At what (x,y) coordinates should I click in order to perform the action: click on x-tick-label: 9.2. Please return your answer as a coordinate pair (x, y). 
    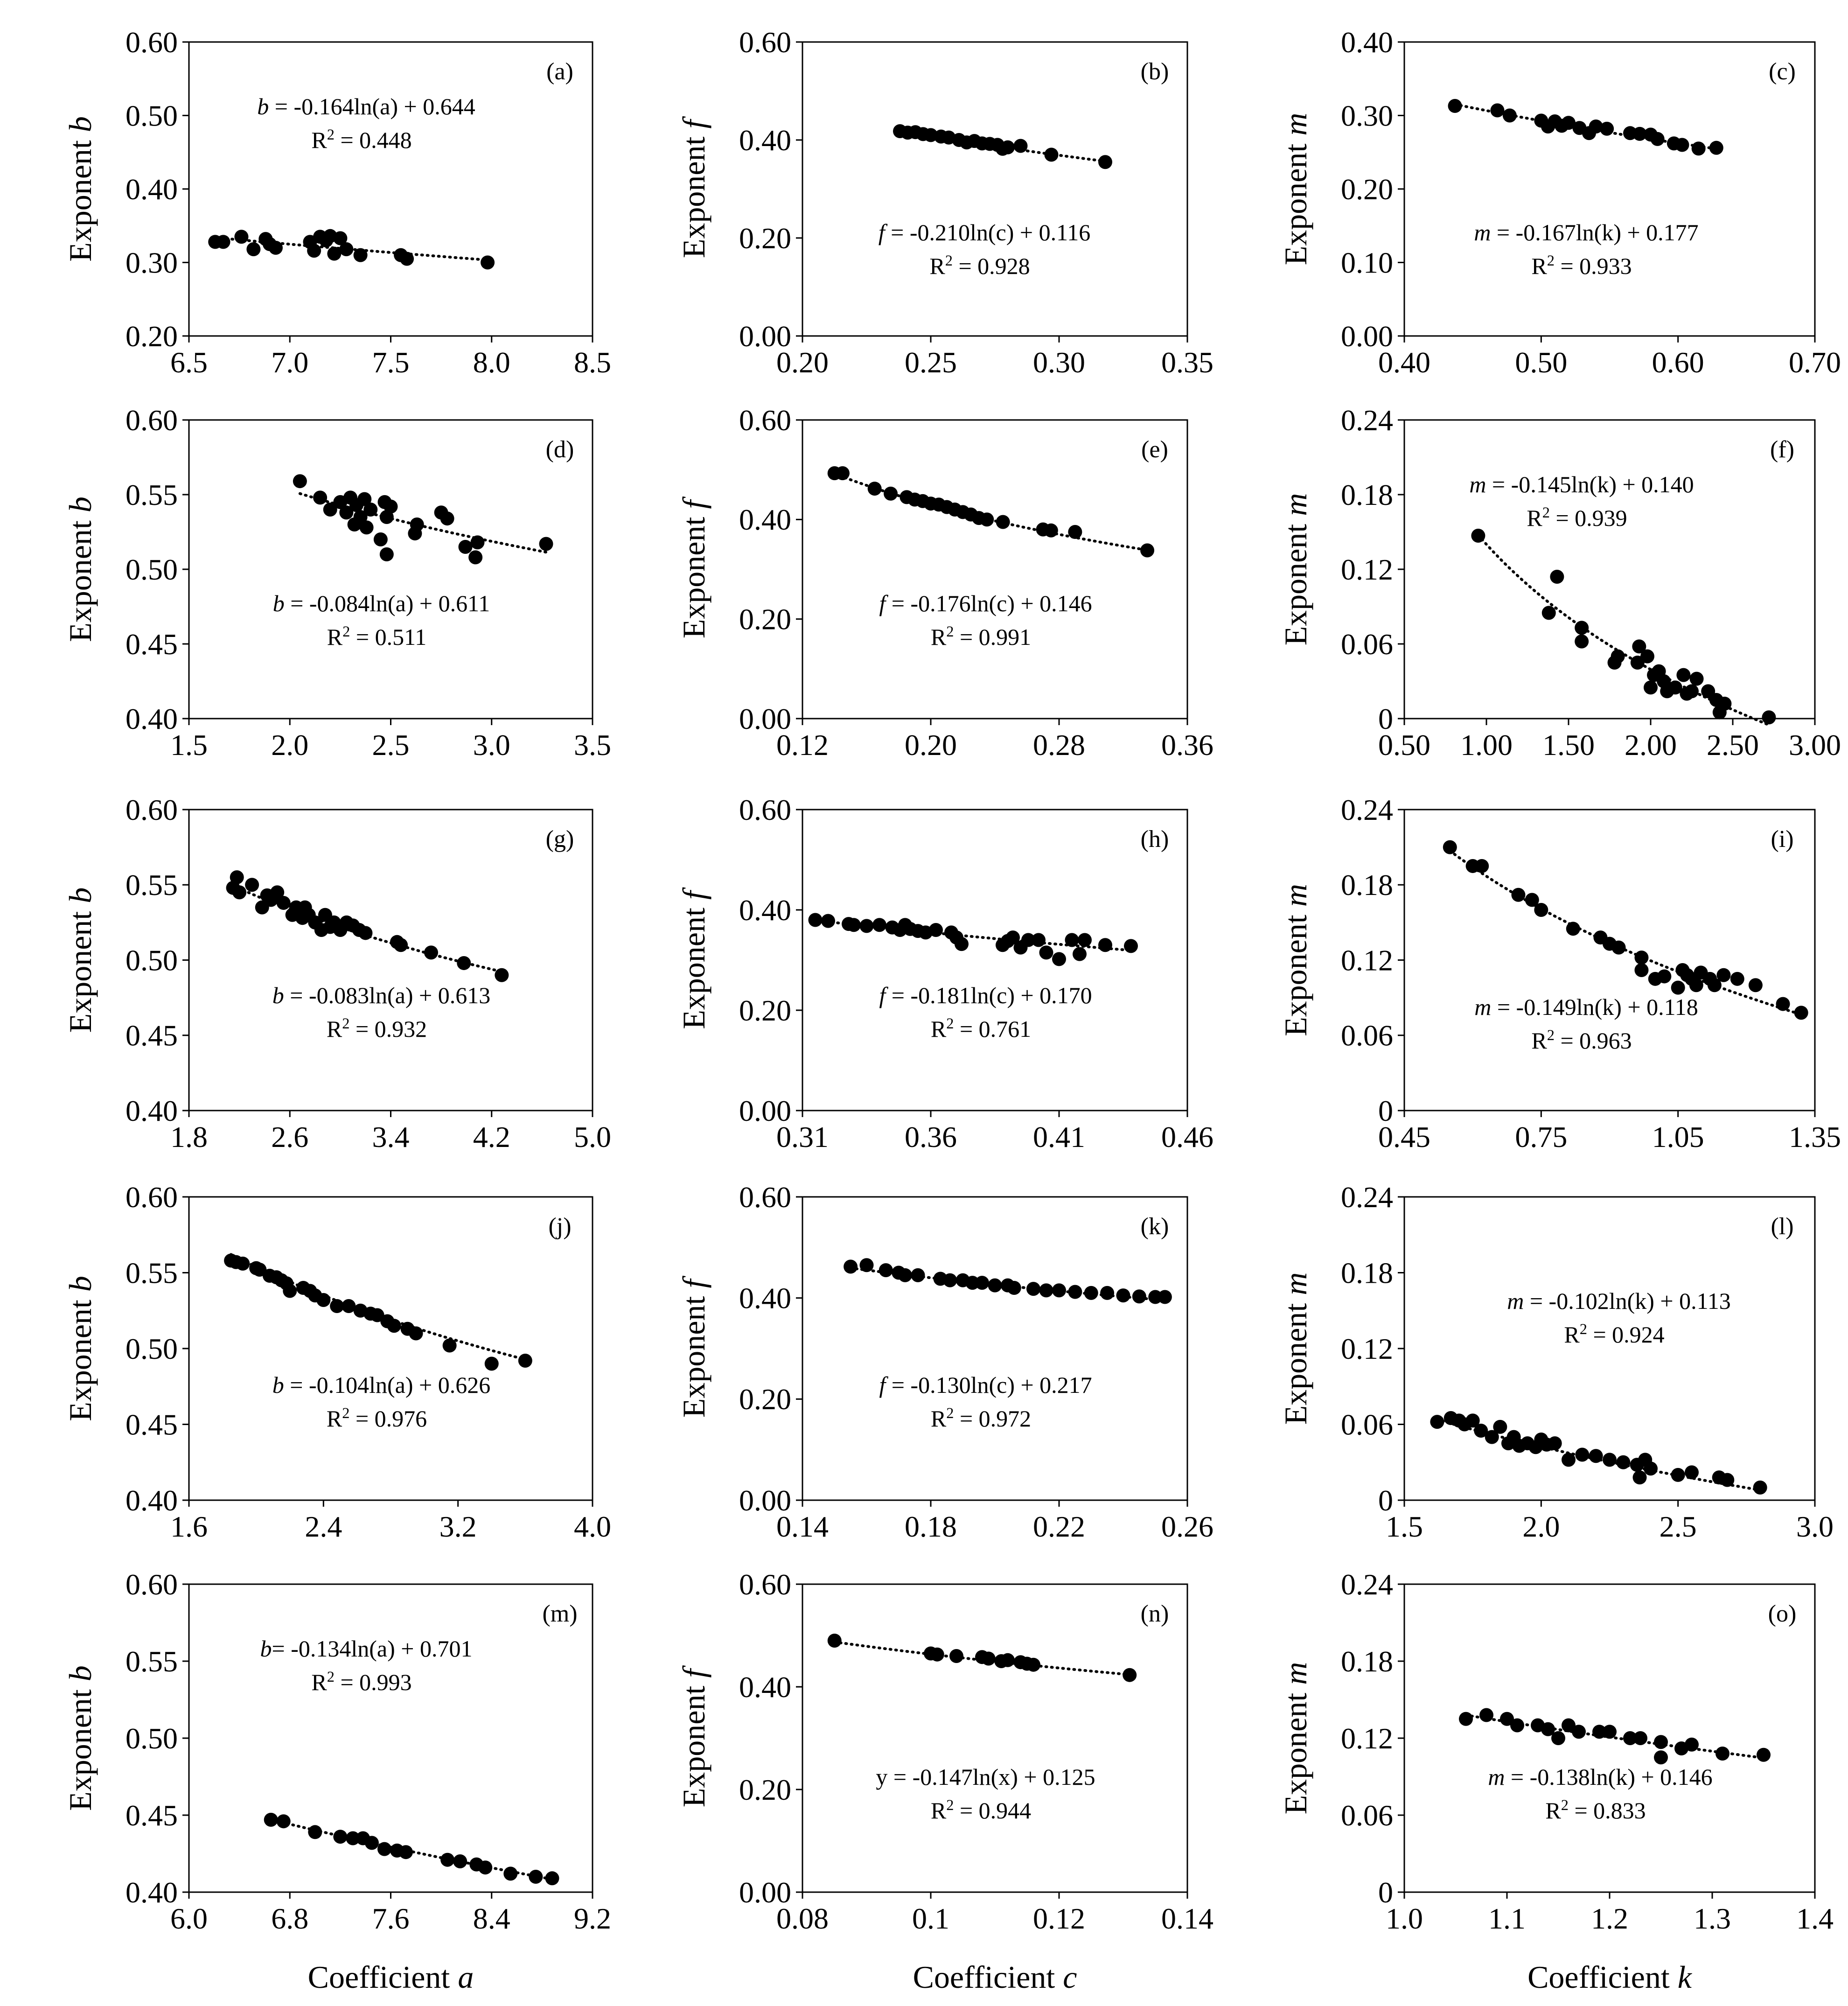
    Looking at the image, I should click on (592, 1919).